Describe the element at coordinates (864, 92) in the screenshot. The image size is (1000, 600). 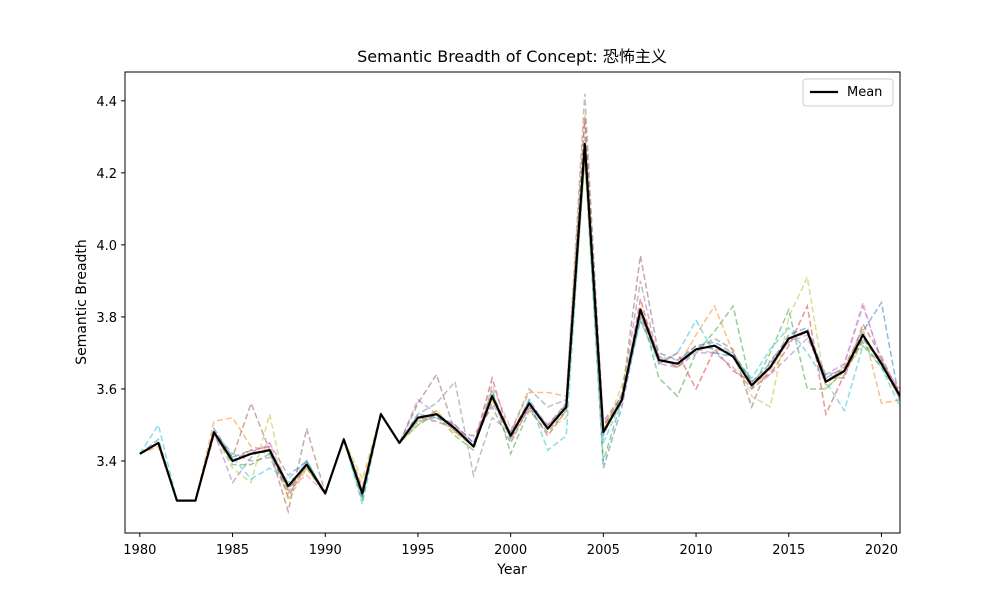
I see `legend-mean-label: Mean` at that location.